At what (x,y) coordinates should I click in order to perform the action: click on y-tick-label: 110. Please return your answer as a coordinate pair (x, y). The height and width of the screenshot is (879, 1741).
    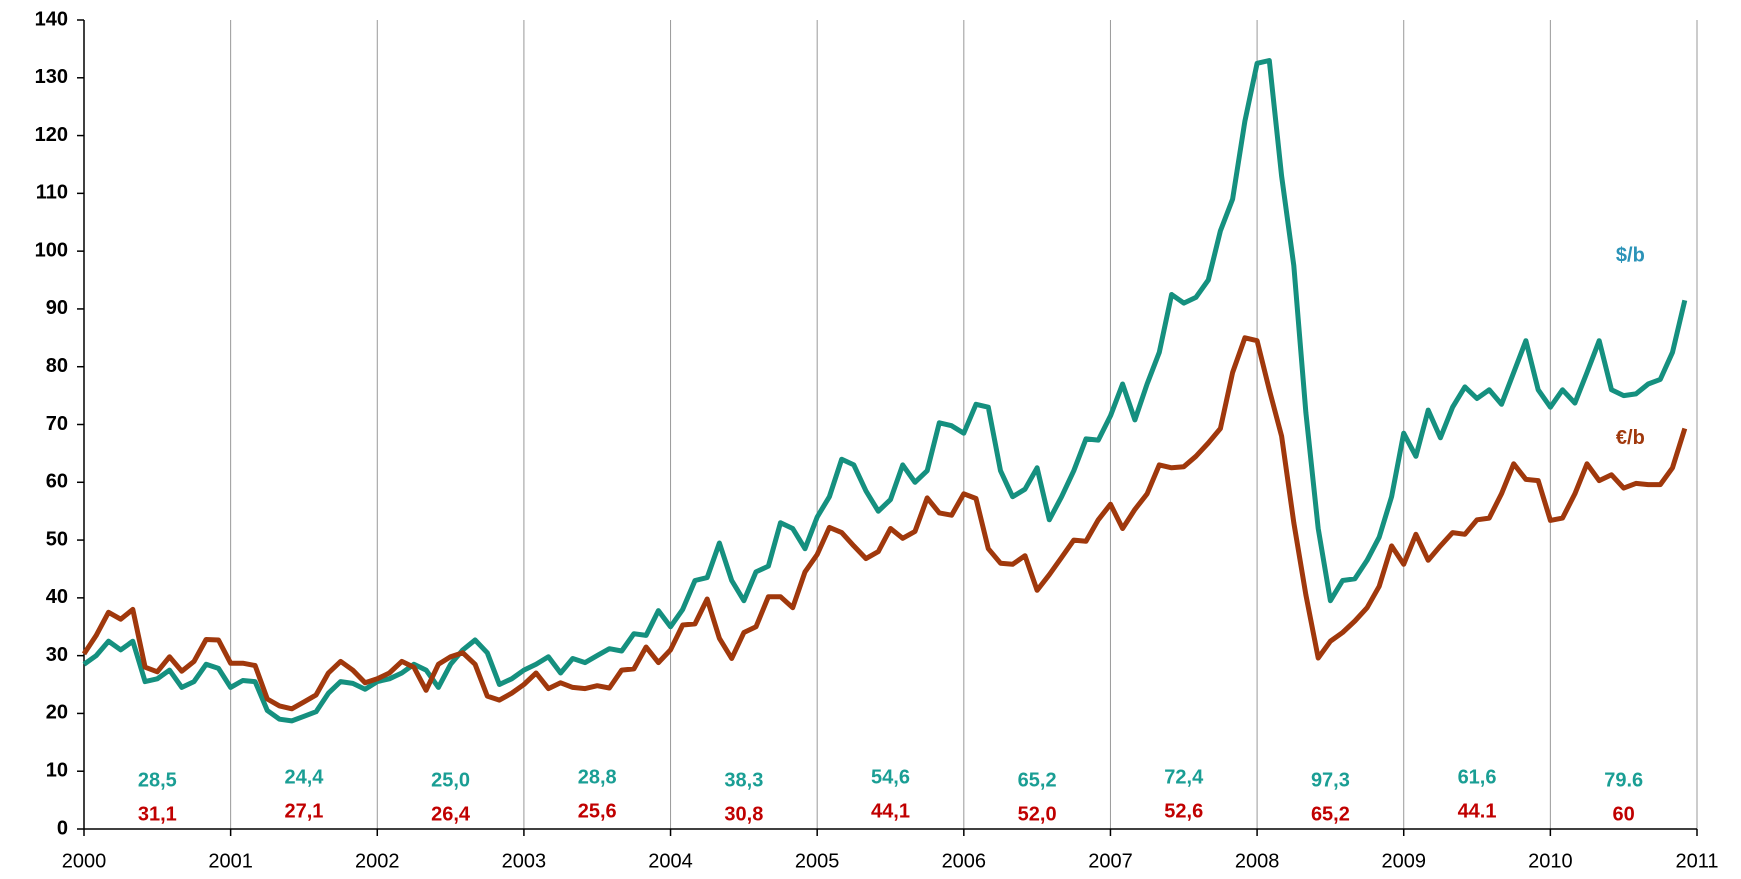
    Looking at the image, I should click on (52, 193).